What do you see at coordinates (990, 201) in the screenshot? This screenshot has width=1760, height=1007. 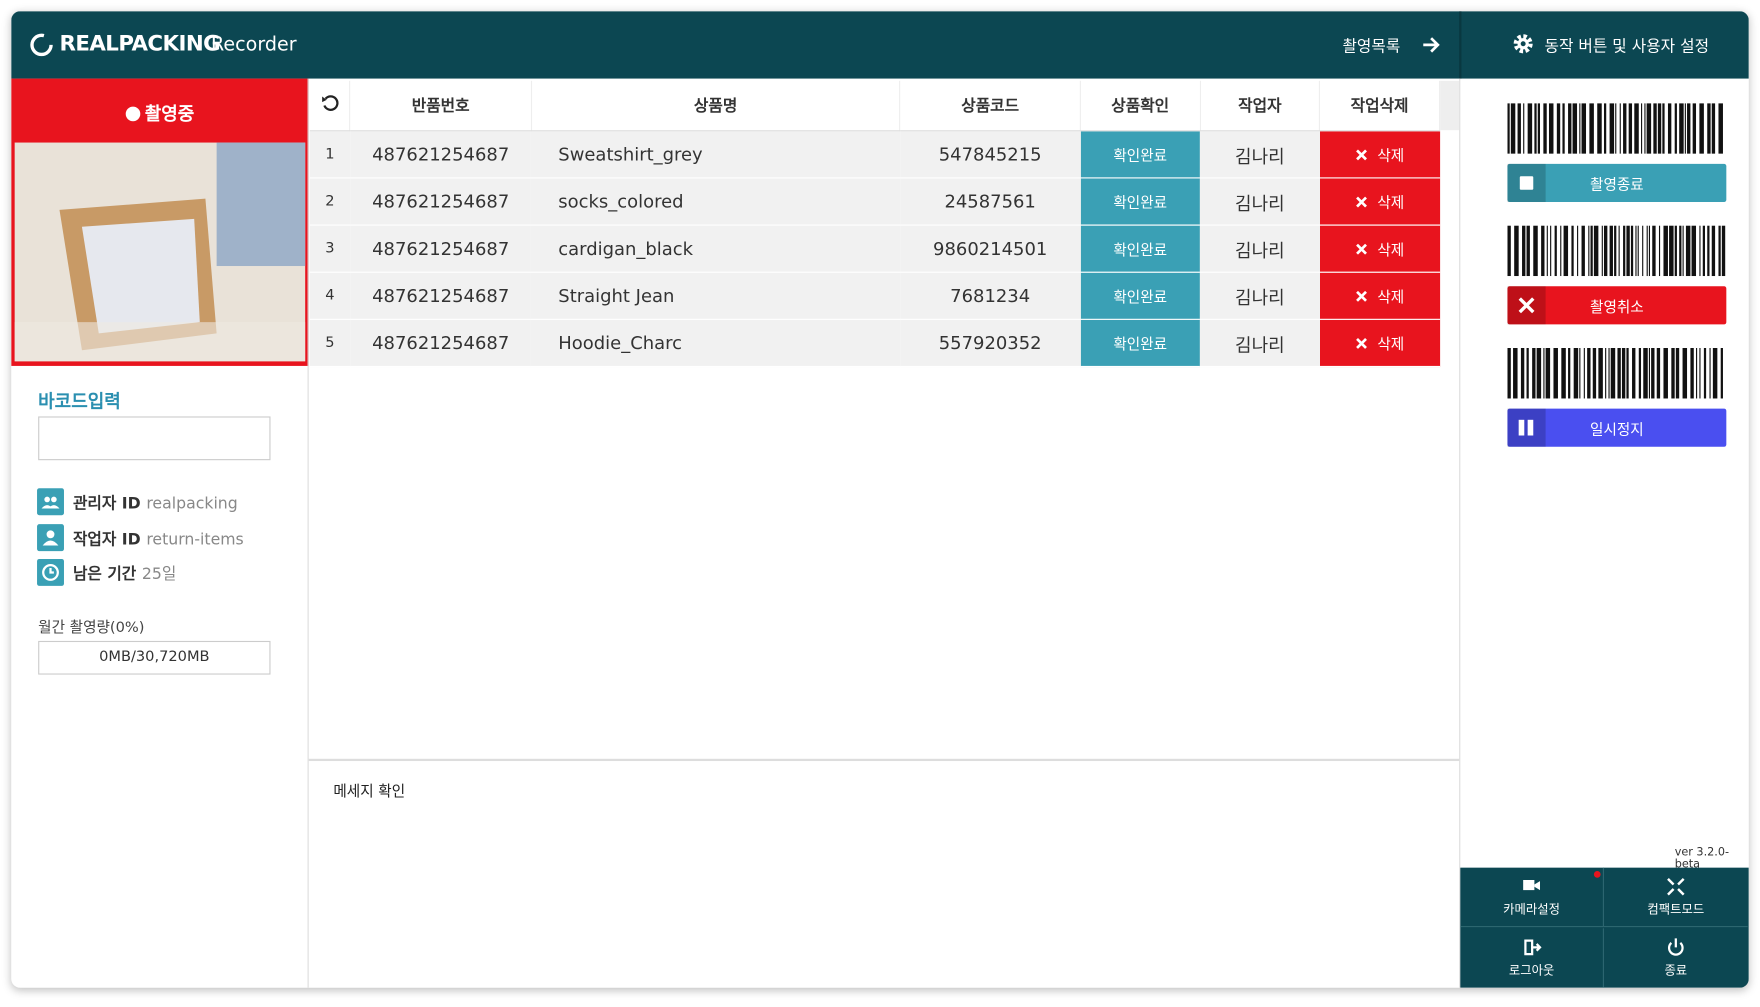 I see `cell: 24587561` at bounding box center [990, 201].